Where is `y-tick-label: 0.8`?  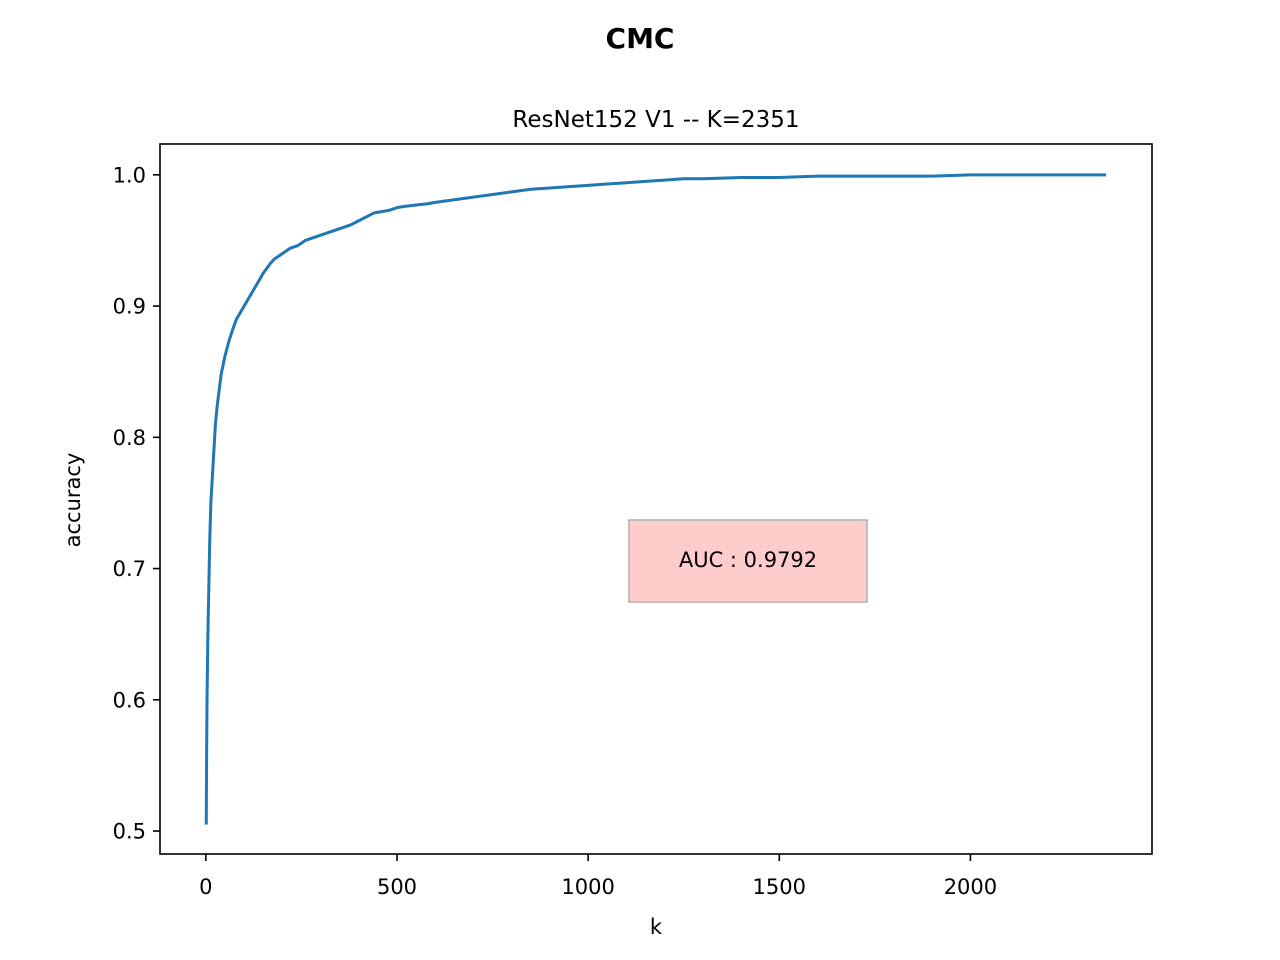 y-tick-label: 0.8 is located at coordinates (129, 438).